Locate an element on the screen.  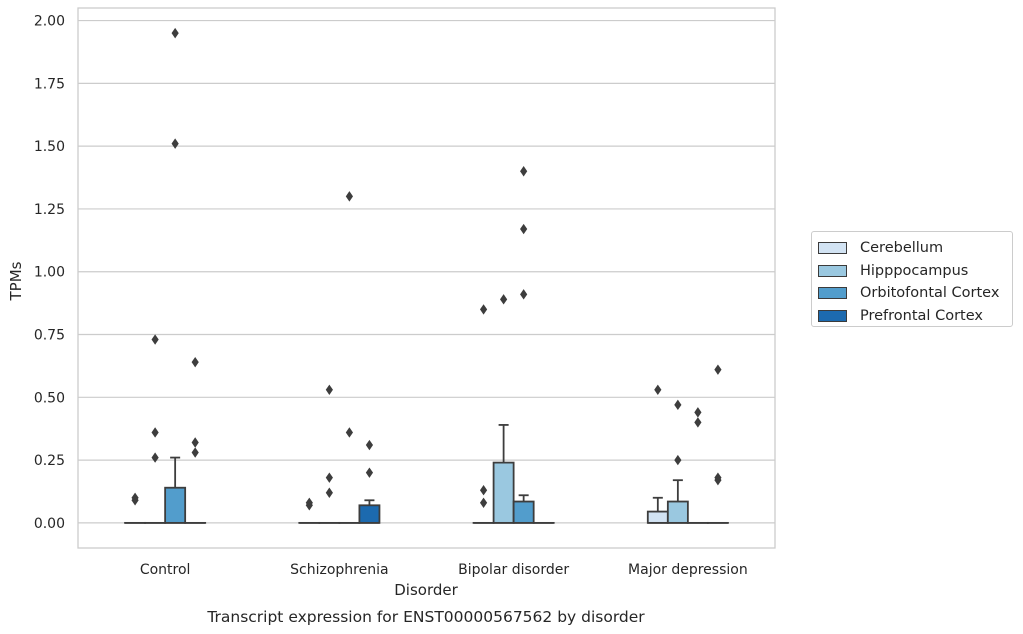
y-tick-label: 1.25 is located at coordinates (49, 210).